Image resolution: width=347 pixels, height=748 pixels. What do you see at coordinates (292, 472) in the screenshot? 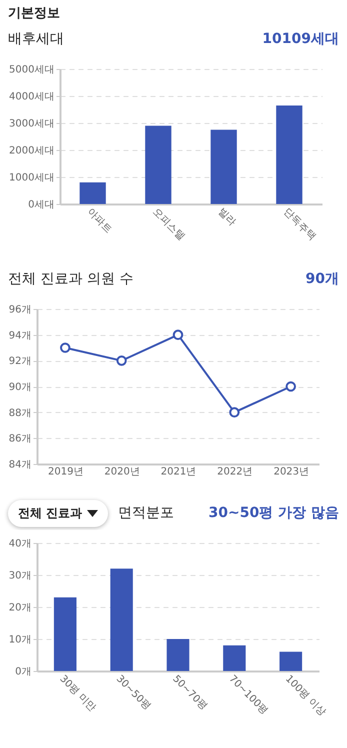
I see `x-tick-label: 2023년` at bounding box center [292, 472].